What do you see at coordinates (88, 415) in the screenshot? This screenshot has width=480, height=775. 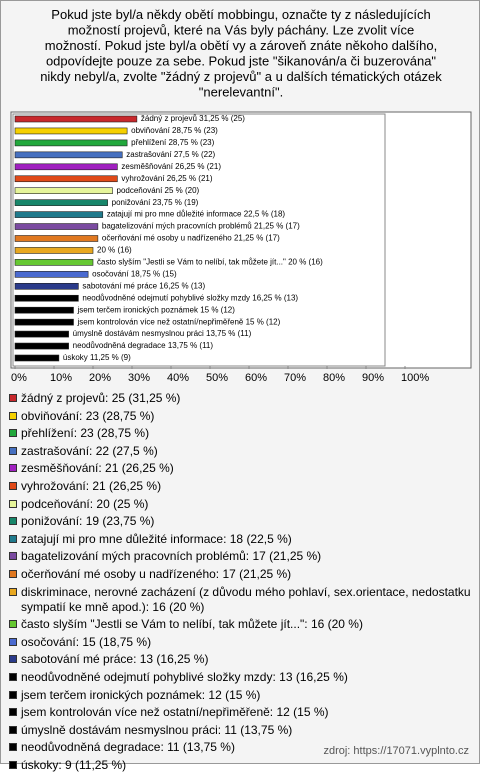 I see `legend-label: obviňování: 23 (28,75 %)` at bounding box center [88, 415].